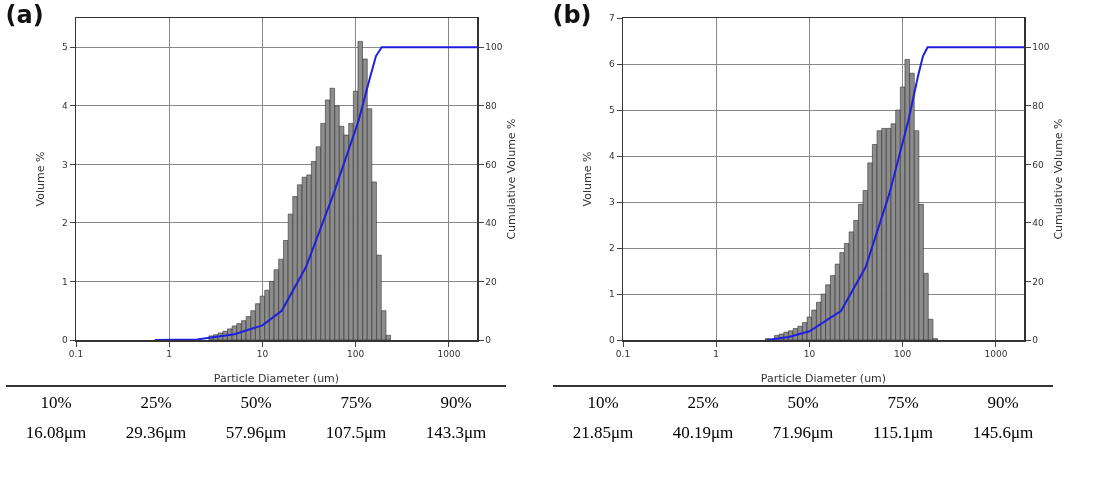 Image resolution: width=1095 pixels, height=487 pixels. Describe the element at coordinates (456, 433) in the screenshot. I see `text: 143.3μm` at that location.